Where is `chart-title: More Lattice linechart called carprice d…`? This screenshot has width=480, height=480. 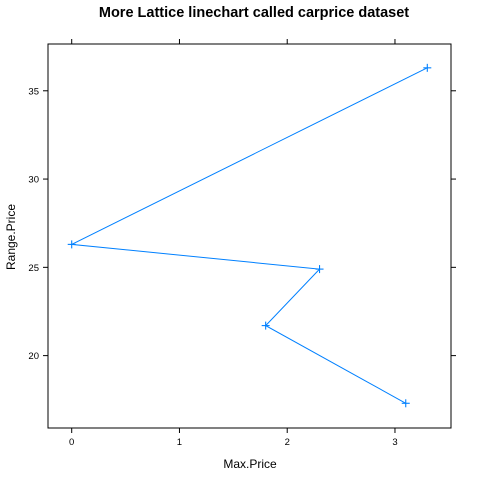
chart-title: More Lattice linechart called carprice d… is located at coordinates (254, 13).